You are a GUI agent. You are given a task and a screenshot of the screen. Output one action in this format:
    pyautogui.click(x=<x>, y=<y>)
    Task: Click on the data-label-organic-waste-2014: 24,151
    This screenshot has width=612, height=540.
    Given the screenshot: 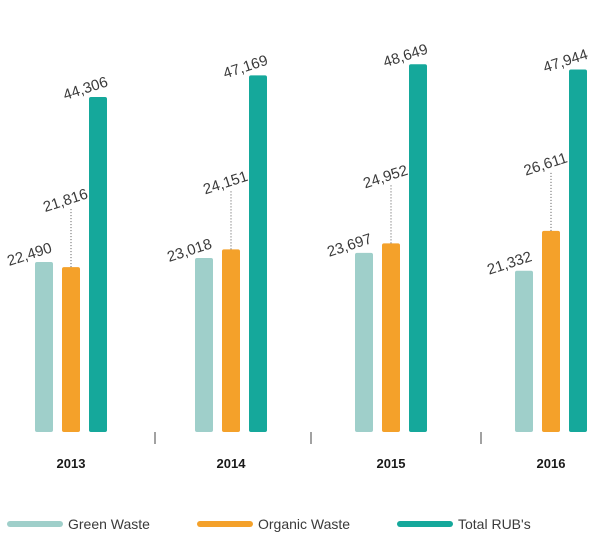 What is the action you would take?
    pyautogui.click(x=225, y=183)
    